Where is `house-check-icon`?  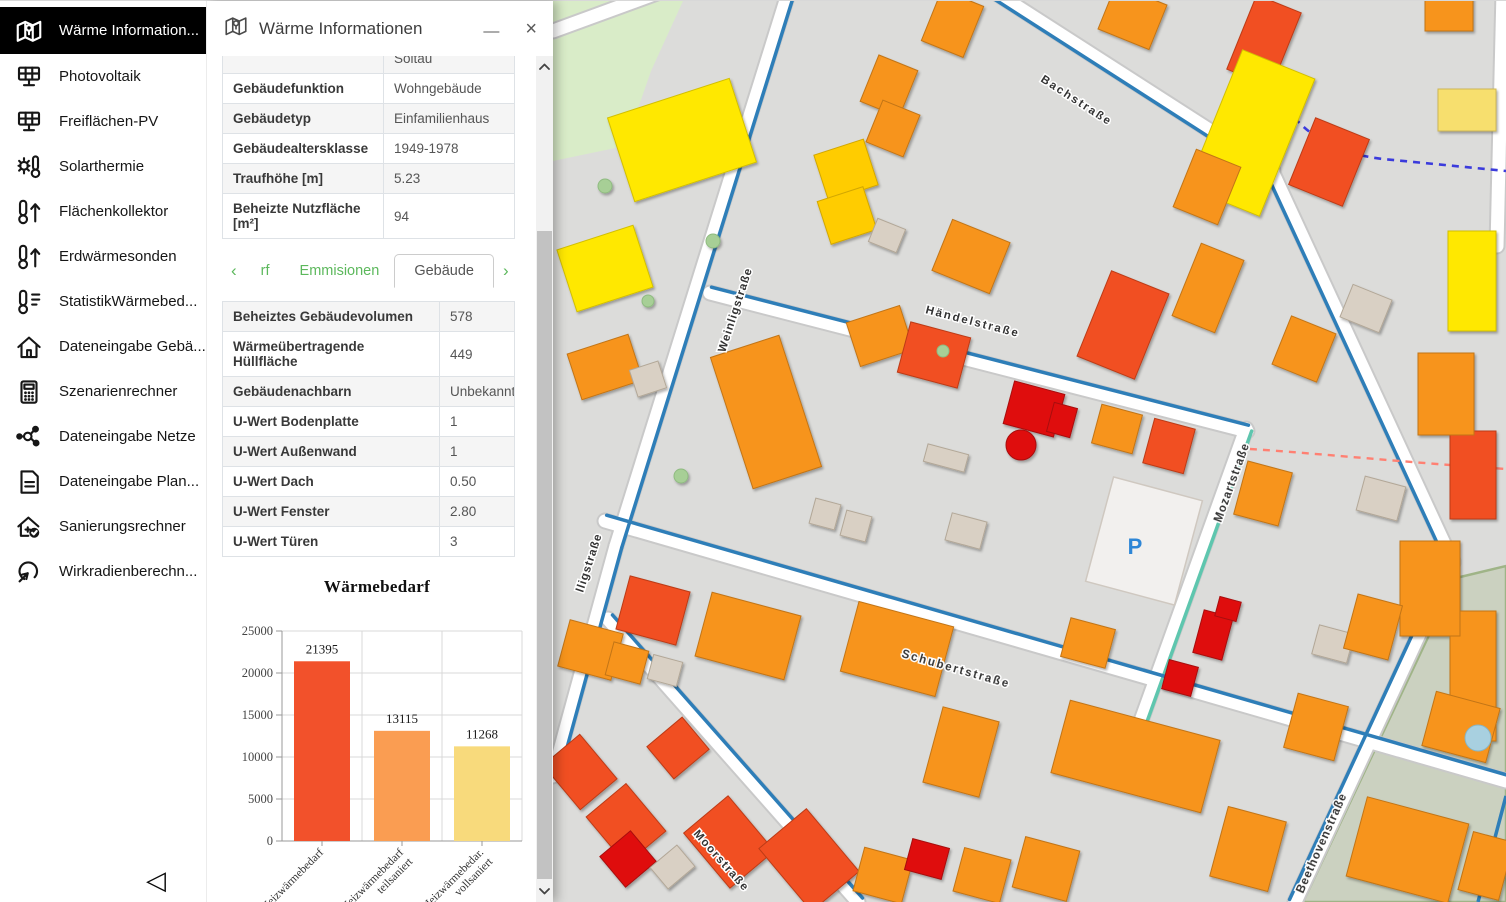
house-check-icon is located at coordinates (29, 527).